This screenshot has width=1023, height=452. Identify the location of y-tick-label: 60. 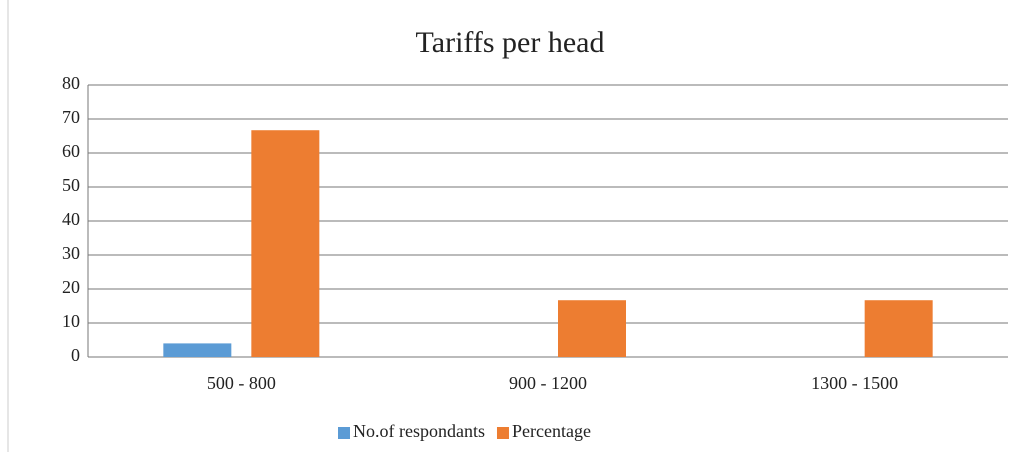
(71, 151).